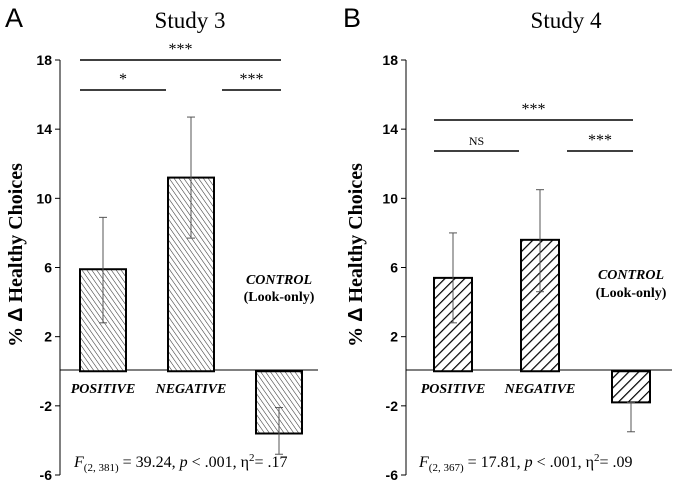 This screenshot has height=480, width=678. What do you see at coordinates (190, 20) in the screenshot?
I see `chart-title-a: Study 3` at bounding box center [190, 20].